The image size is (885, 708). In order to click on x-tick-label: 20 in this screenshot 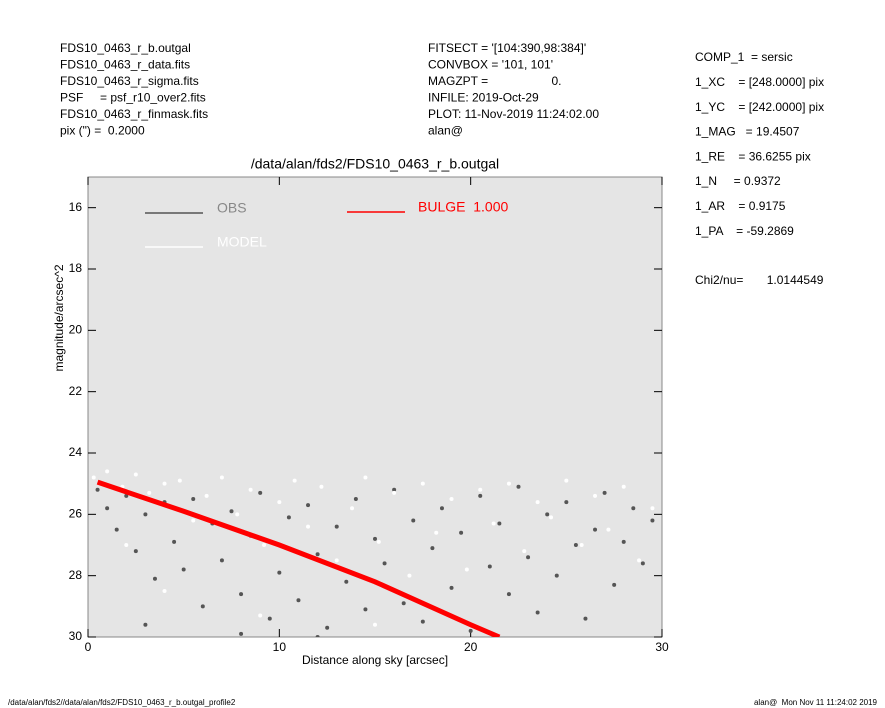, I will do `click(471, 647)`.